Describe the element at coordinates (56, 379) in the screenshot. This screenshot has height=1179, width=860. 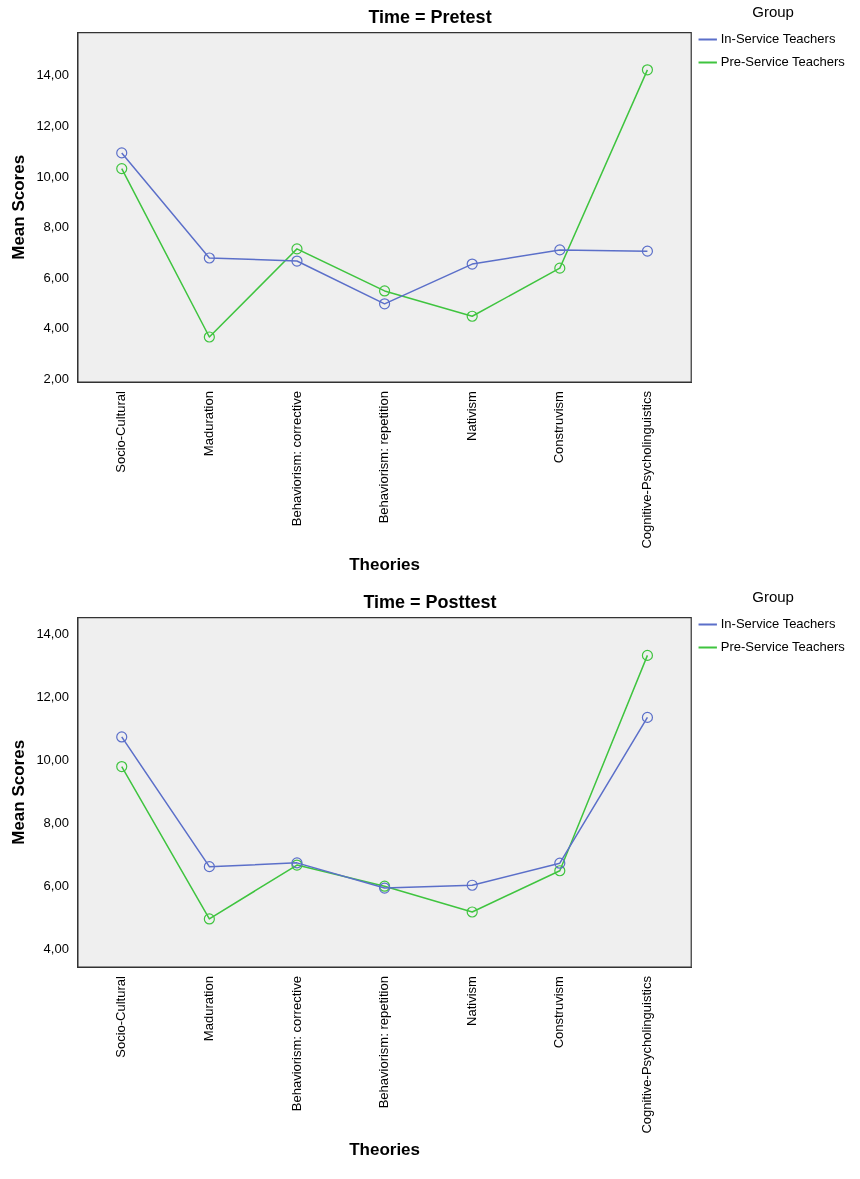
I see `y-tick-label: 2,00` at that location.